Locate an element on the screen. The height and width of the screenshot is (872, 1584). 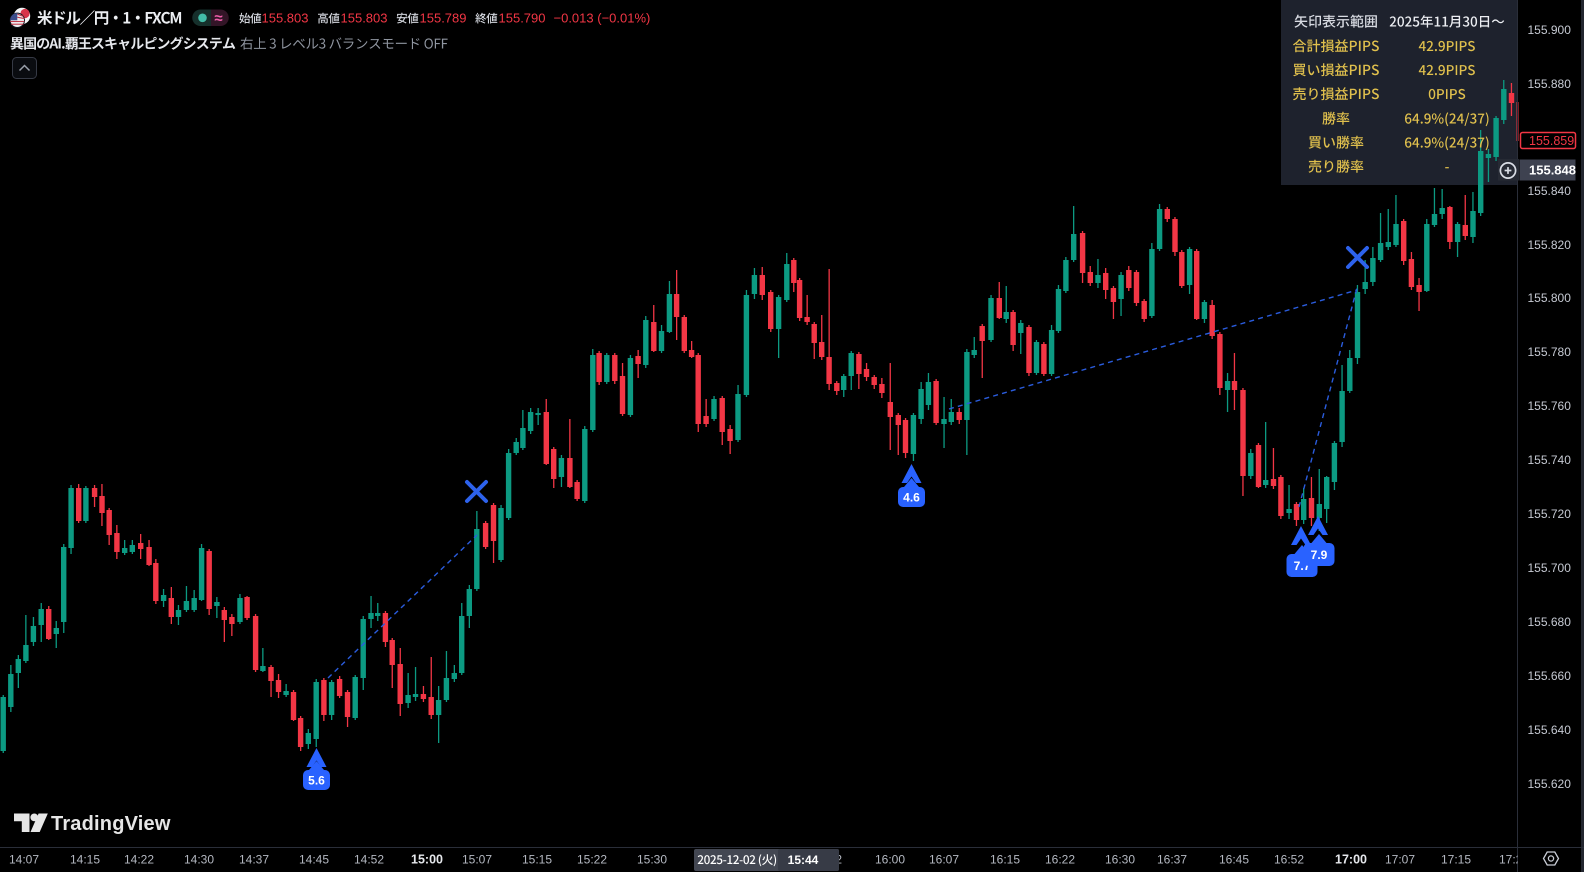
svg-text: 155.760 is located at coordinates (1550, 406).